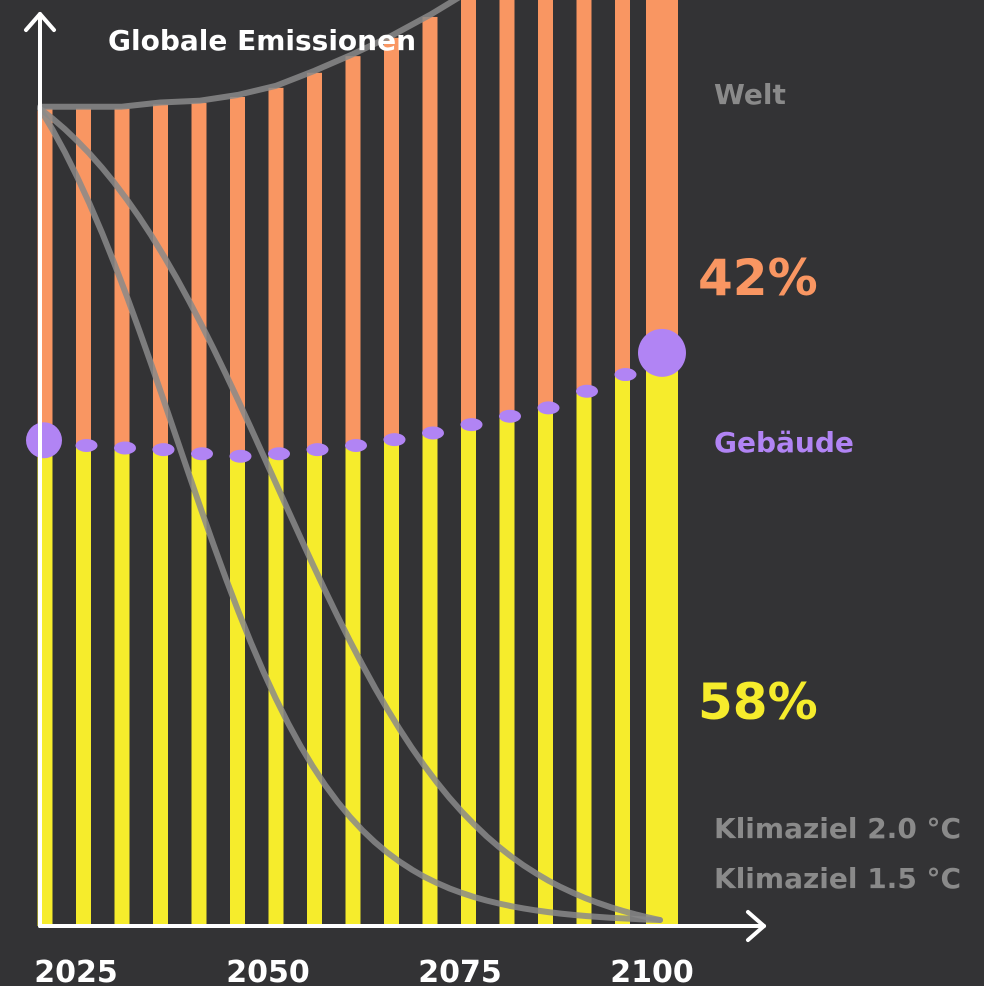 This screenshot has height=986, width=984. What do you see at coordinates (837, 828) in the screenshot?
I see `label-klimaziel-2c: Klimaziel 2.0 °C` at bounding box center [837, 828].